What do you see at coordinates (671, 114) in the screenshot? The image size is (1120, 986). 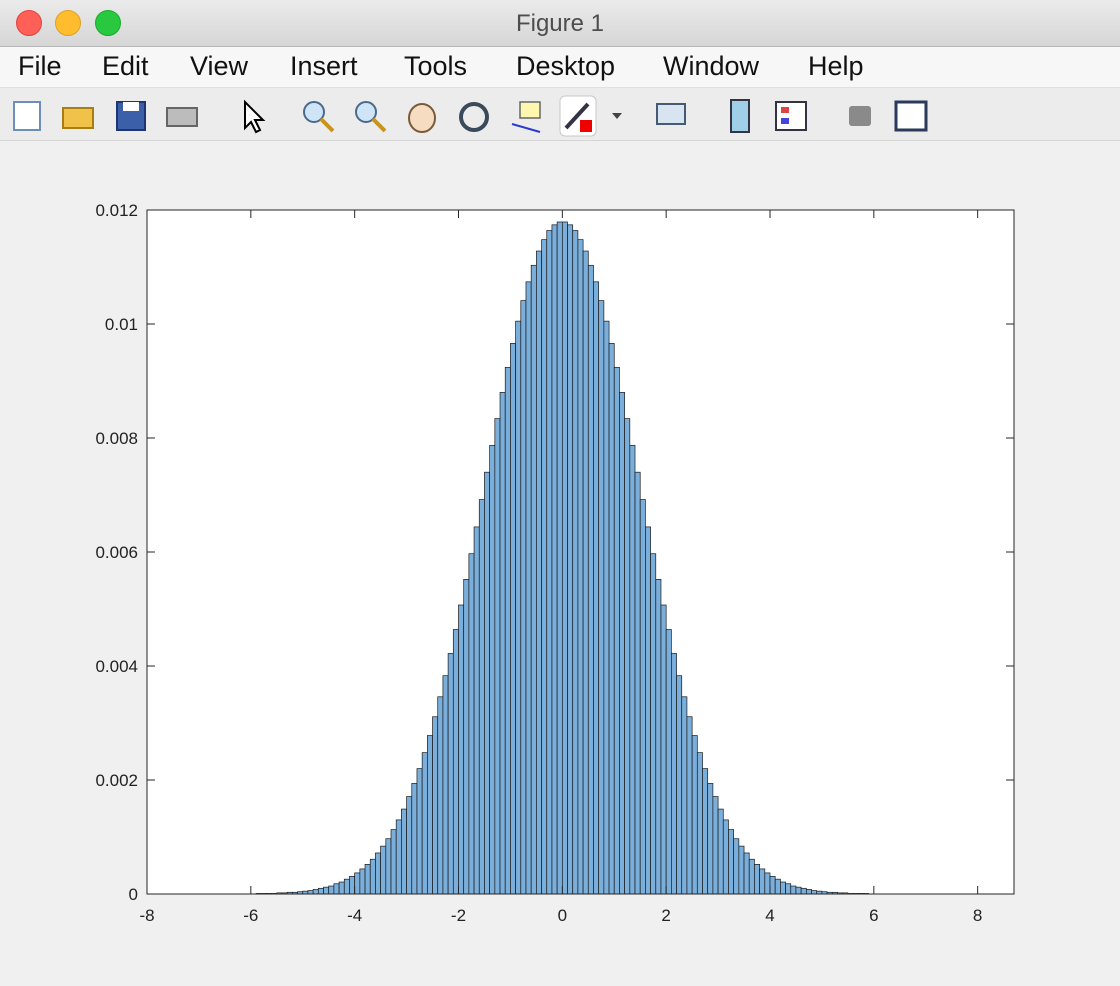 I see `link-plot` at bounding box center [671, 114].